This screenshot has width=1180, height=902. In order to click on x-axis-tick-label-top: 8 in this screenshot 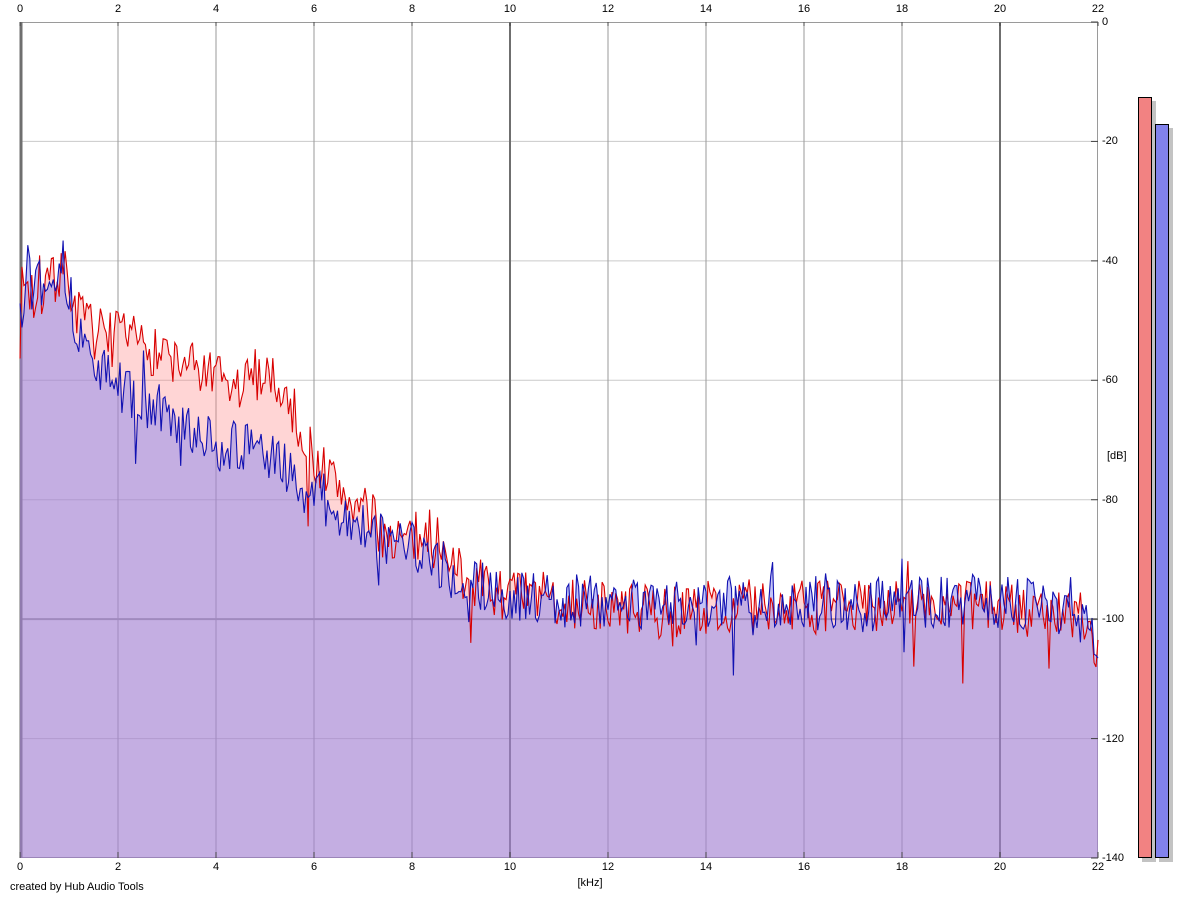, I will do `click(412, 9)`.